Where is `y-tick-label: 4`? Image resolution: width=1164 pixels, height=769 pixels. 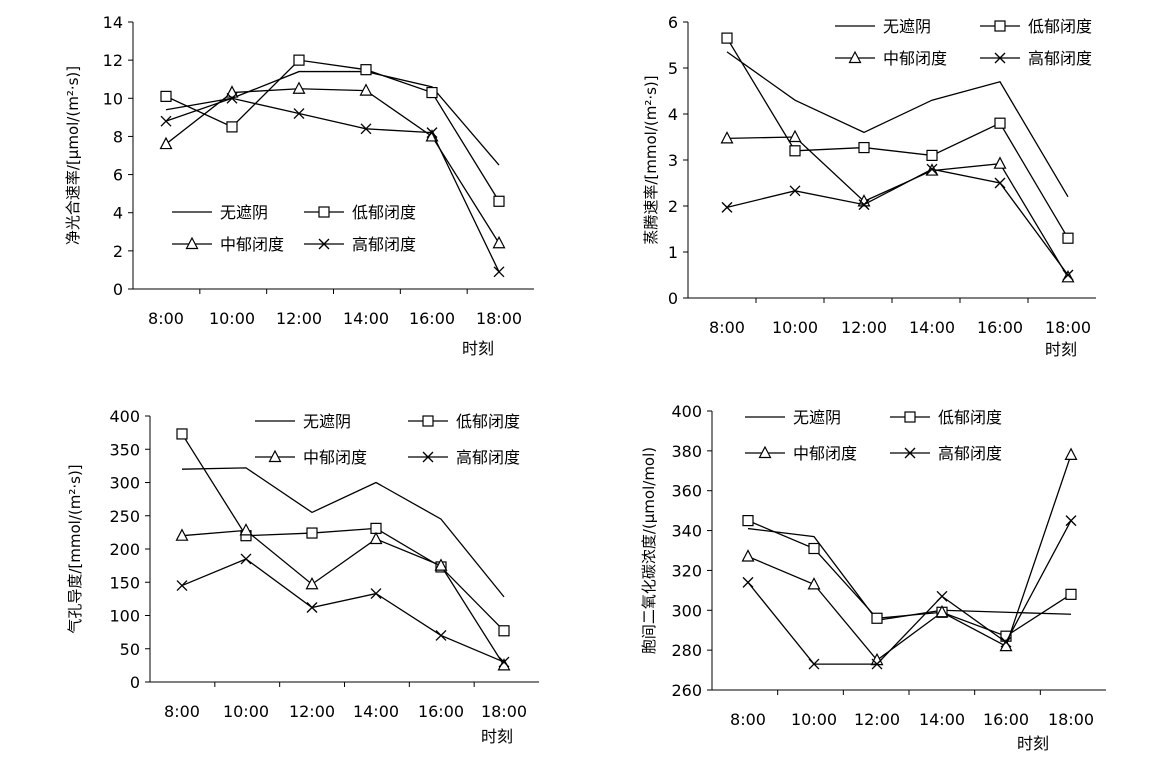 y-tick-label: 4 is located at coordinates (673, 114).